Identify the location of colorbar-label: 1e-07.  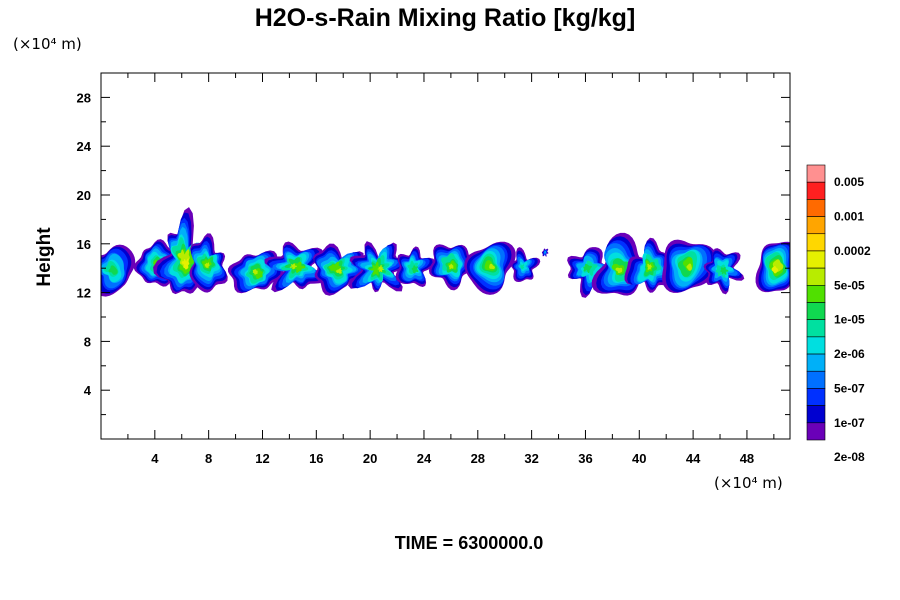
(849, 423).